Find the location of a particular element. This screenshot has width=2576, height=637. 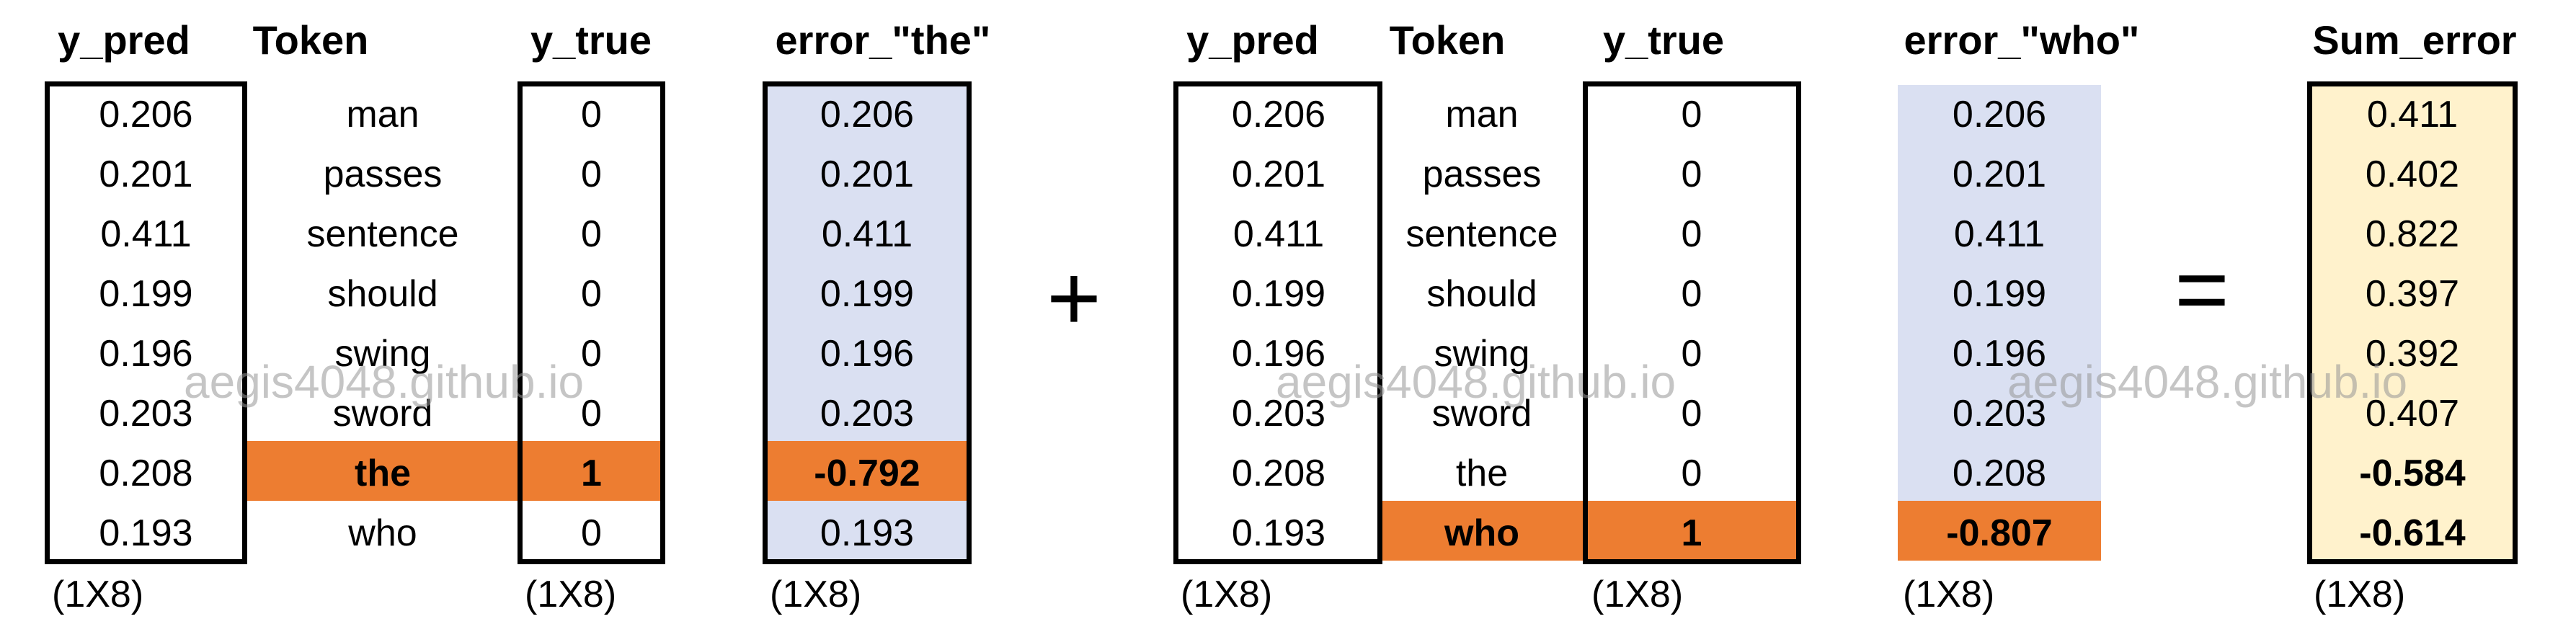

y-pred-2-cell: 0.203 is located at coordinates (1278, 414).